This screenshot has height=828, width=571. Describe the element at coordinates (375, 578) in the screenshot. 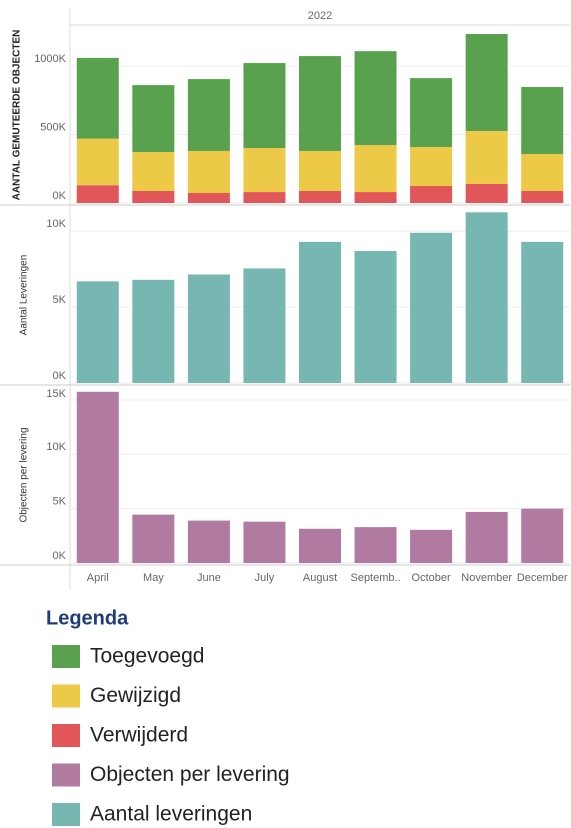

I see `x-tick-label: Septemb..` at that location.